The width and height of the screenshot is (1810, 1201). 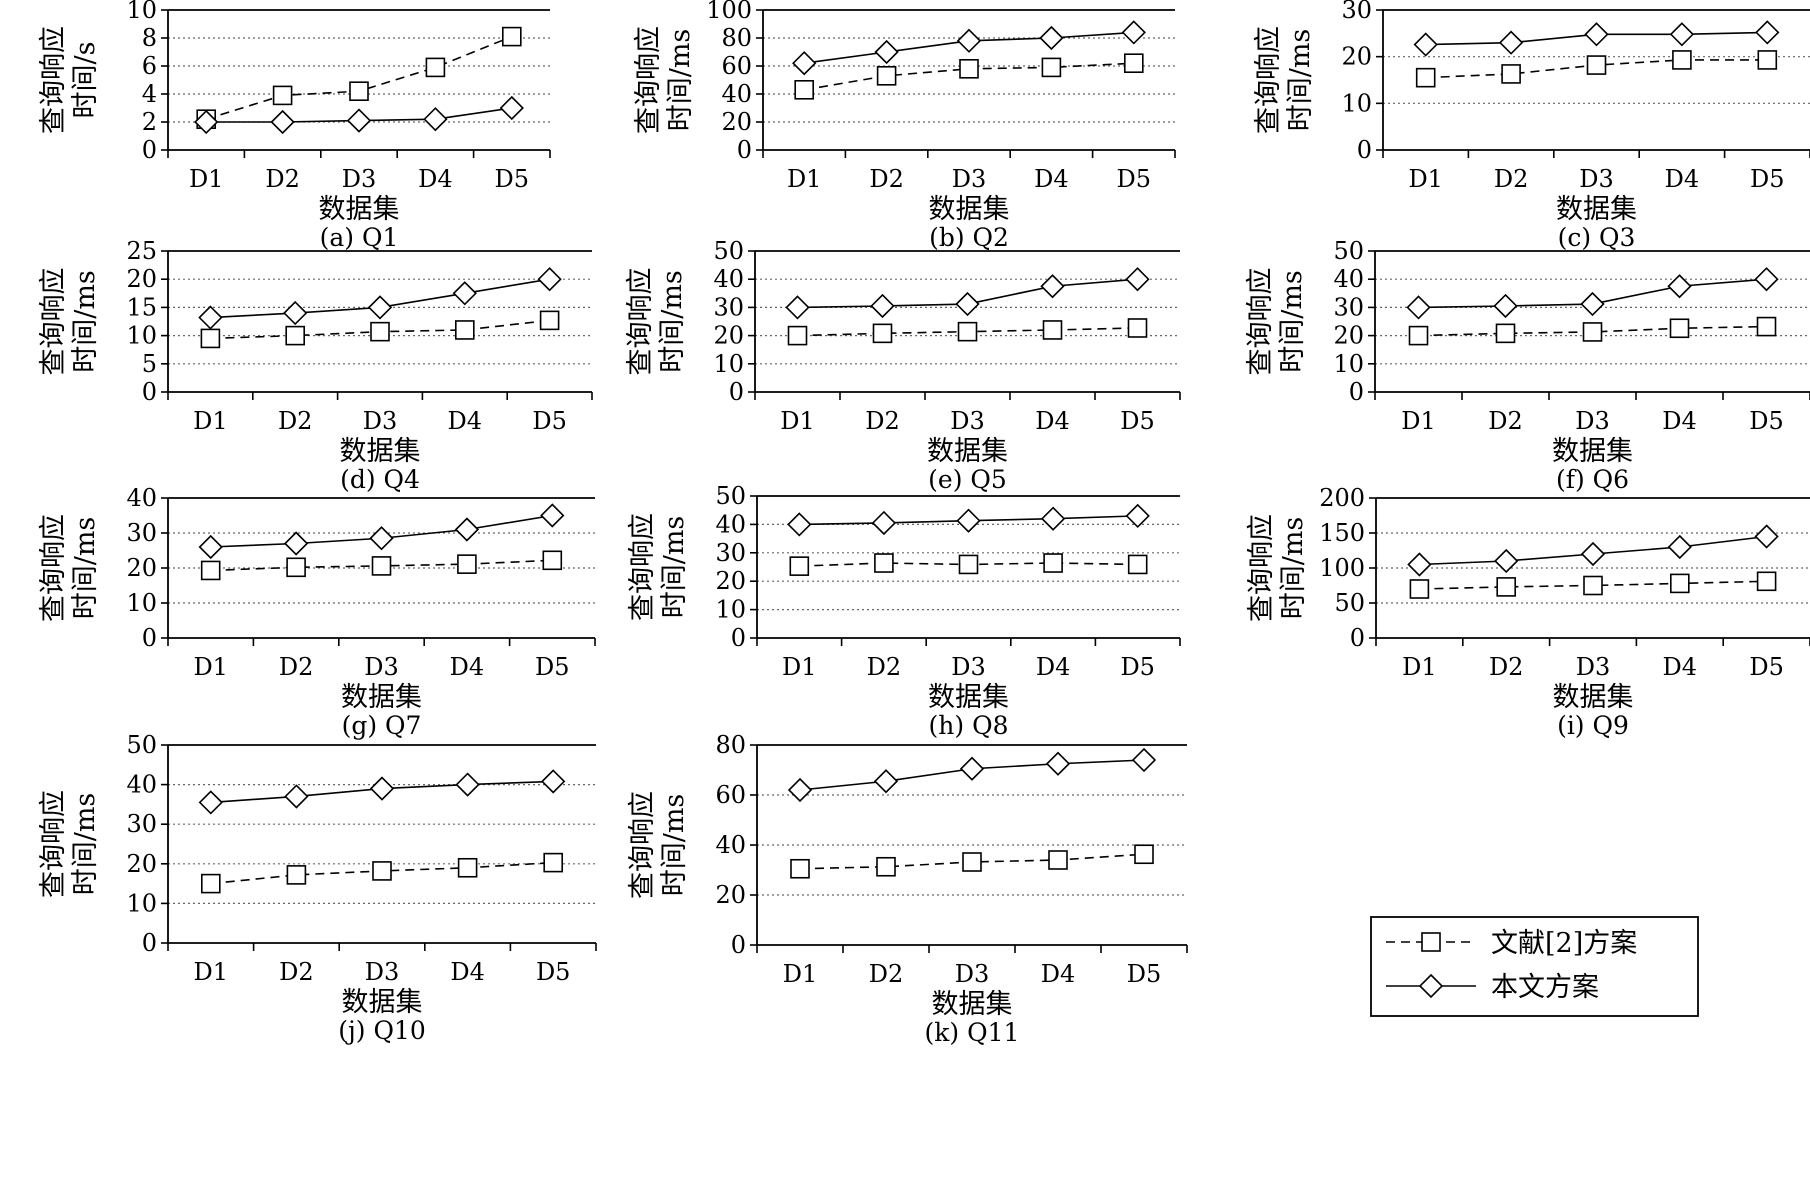 I want to click on y-tick-label: 6, so click(x=149, y=66).